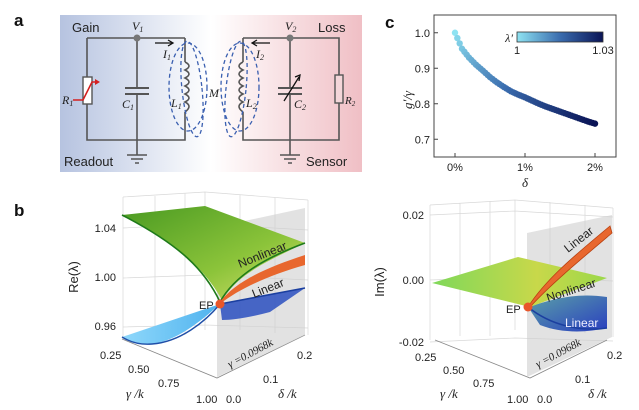 This screenshot has width=639, height=410. What do you see at coordinates (137, 38) in the screenshot?
I see `node-v1` at bounding box center [137, 38].